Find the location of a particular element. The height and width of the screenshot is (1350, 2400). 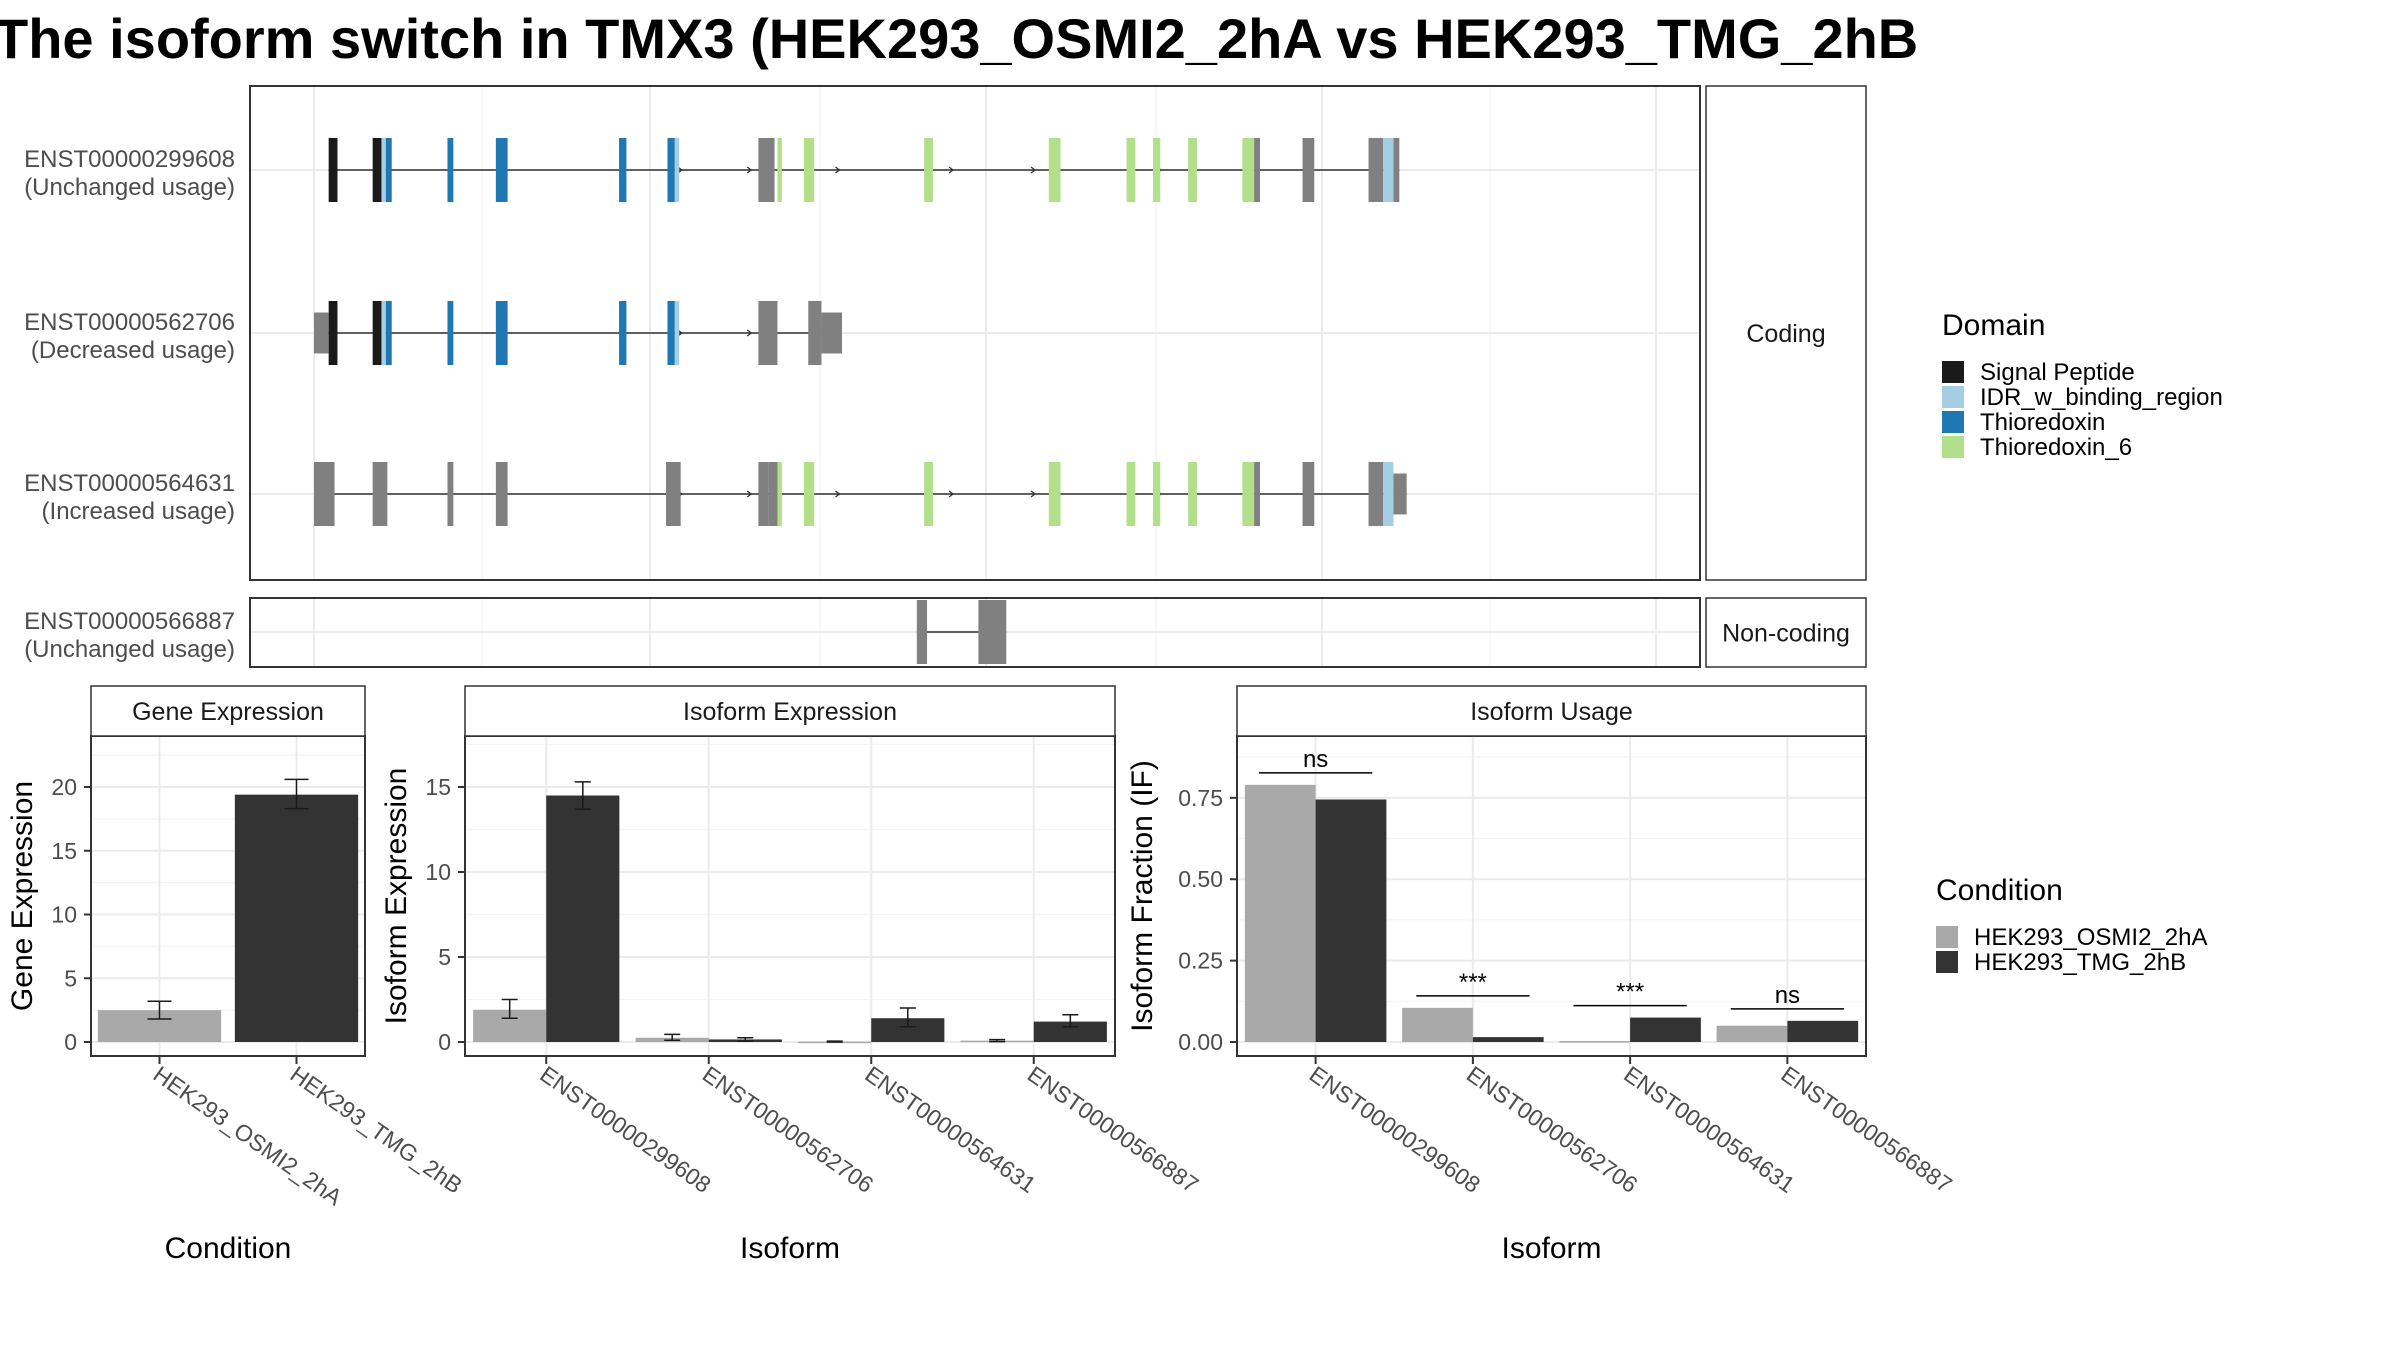

legend-label: Thioredoxin is located at coordinates (2042, 422).